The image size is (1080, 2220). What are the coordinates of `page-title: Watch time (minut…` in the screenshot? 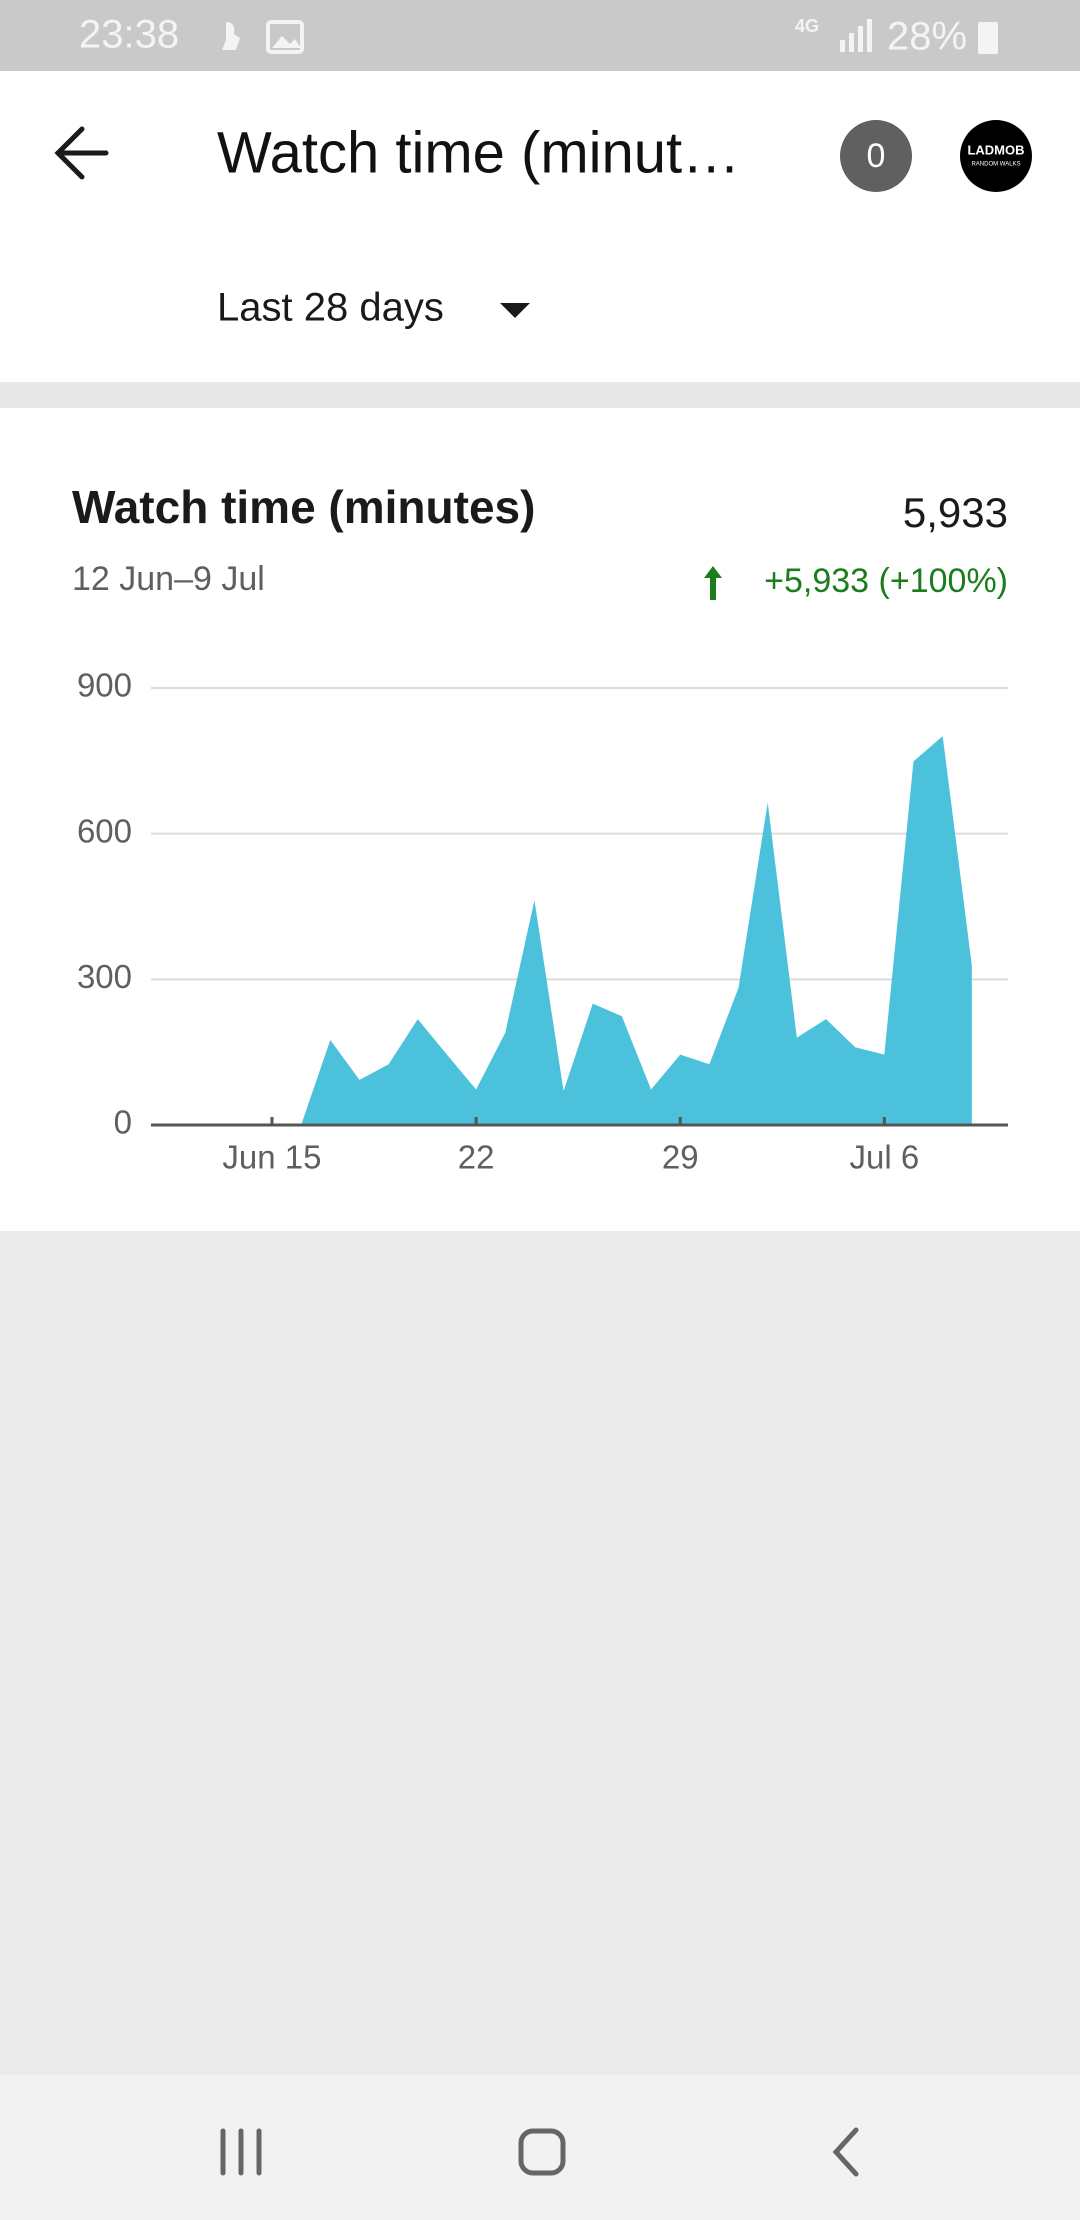 It's located at (478, 152).